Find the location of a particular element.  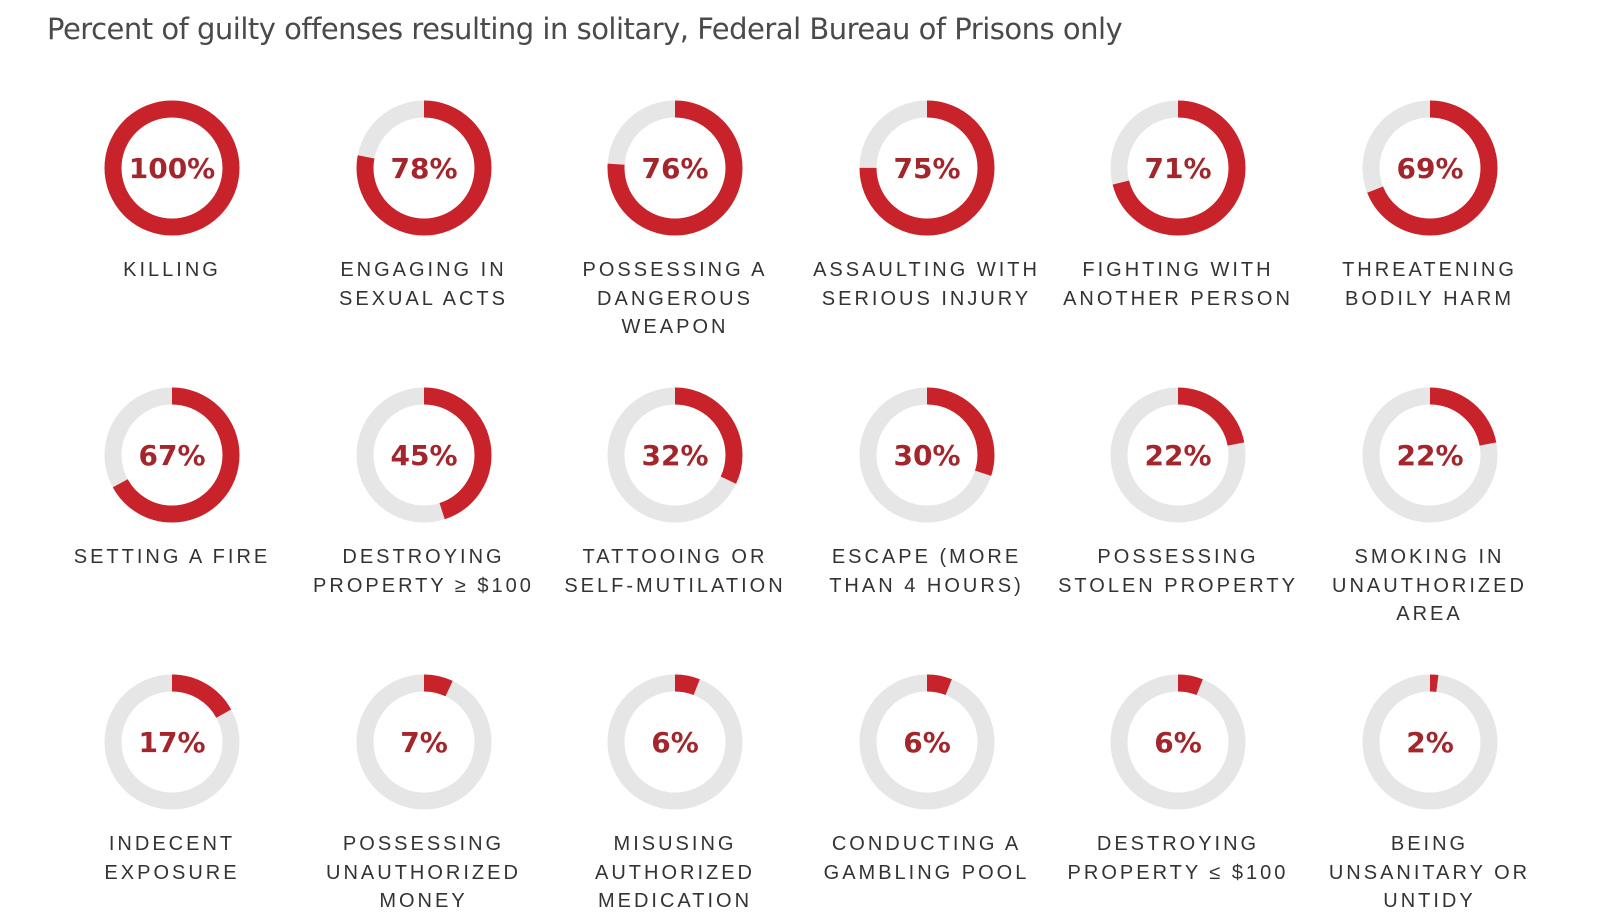

donut-chart: 75% is located at coordinates (926, 168).